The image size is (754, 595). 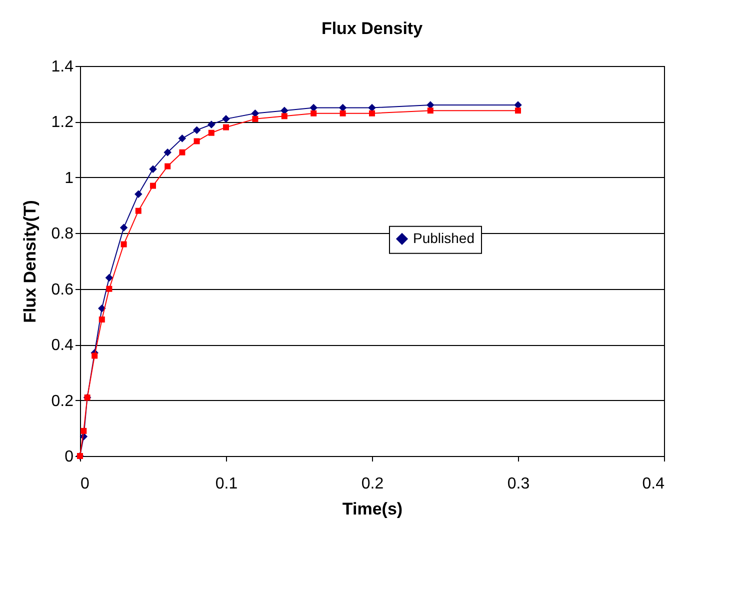 I want to click on chart-title: Flux Density, so click(x=372, y=28).